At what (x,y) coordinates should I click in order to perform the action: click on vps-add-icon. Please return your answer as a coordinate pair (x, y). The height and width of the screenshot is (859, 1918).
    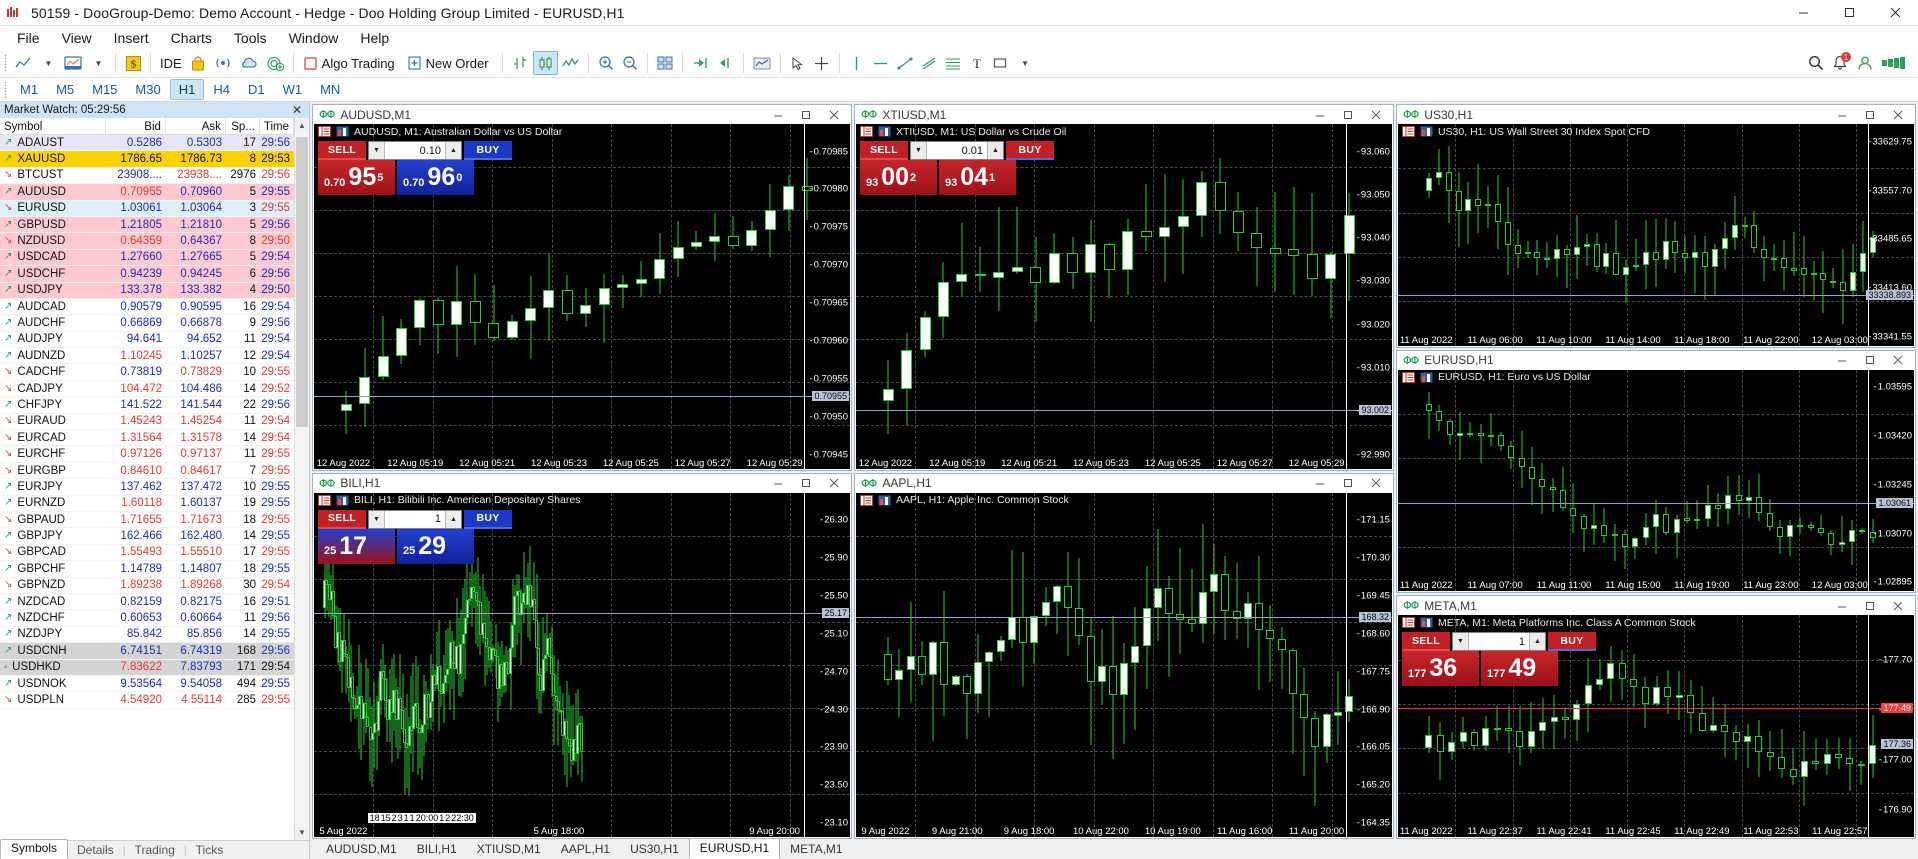
    Looking at the image, I should click on (275, 63).